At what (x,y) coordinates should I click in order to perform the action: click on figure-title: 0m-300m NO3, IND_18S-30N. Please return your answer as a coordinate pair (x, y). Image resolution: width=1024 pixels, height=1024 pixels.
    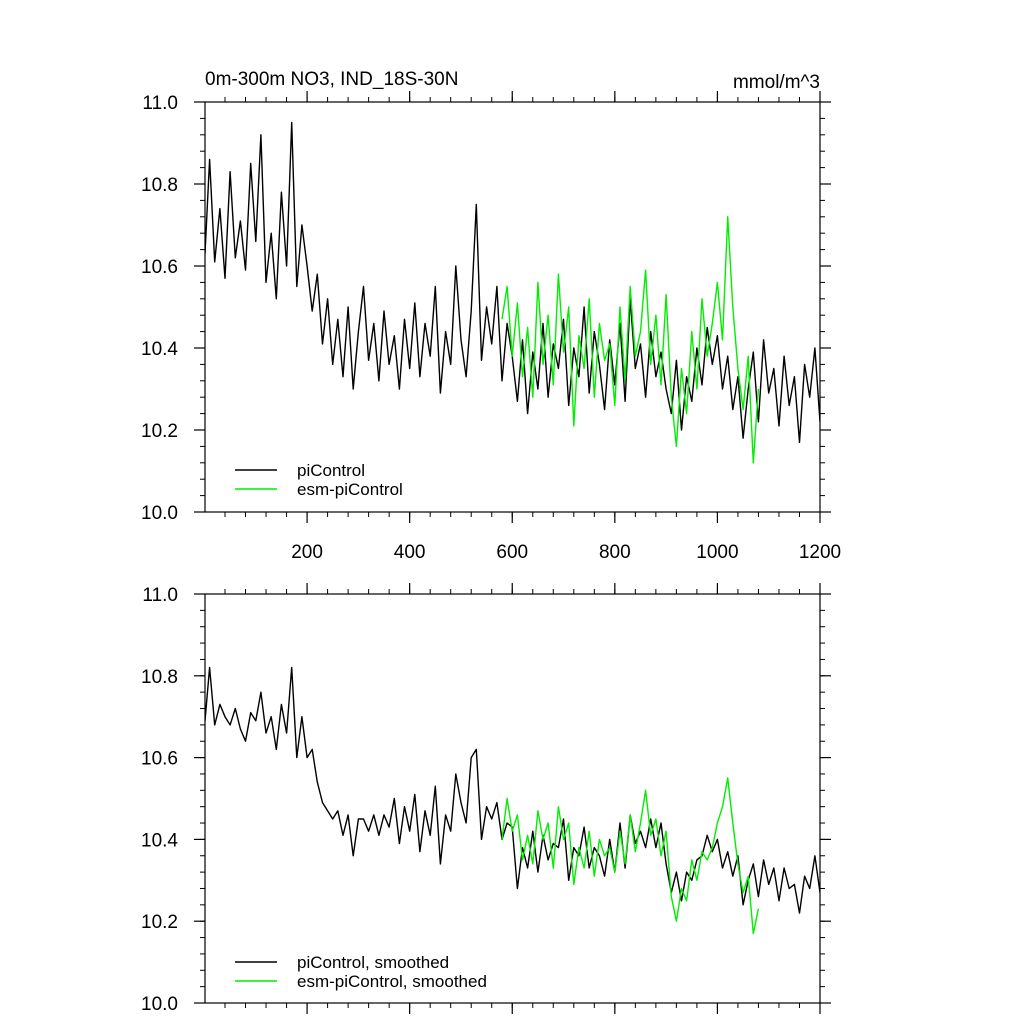
    Looking at the image, I should click on (331, 79).